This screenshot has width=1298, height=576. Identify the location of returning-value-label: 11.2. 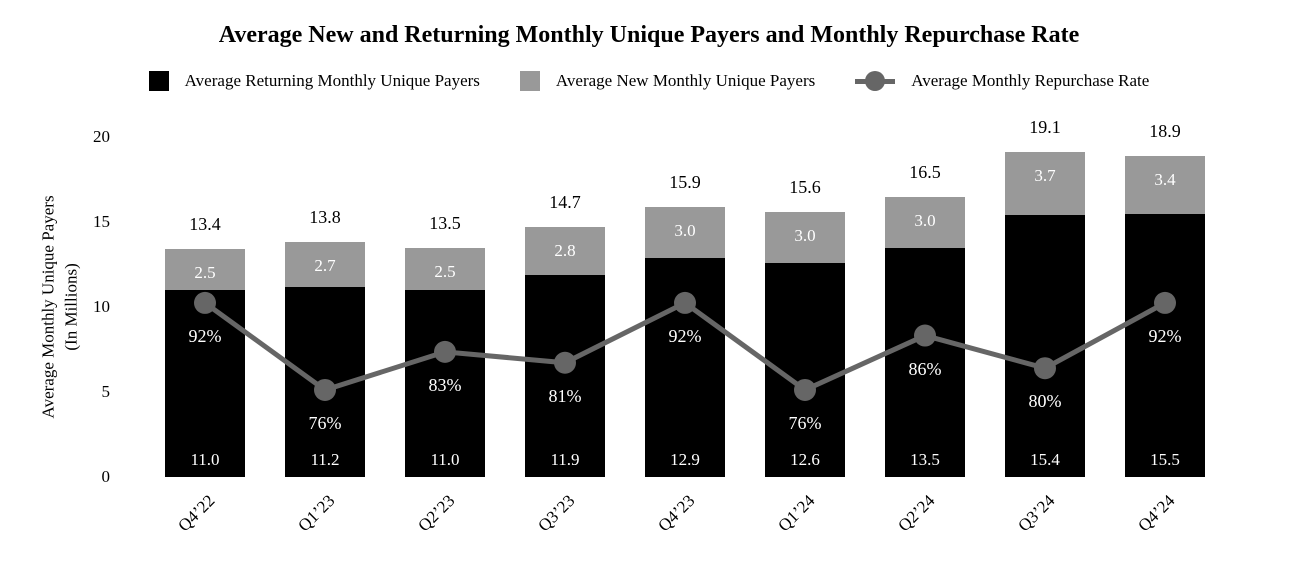
(325, 459).